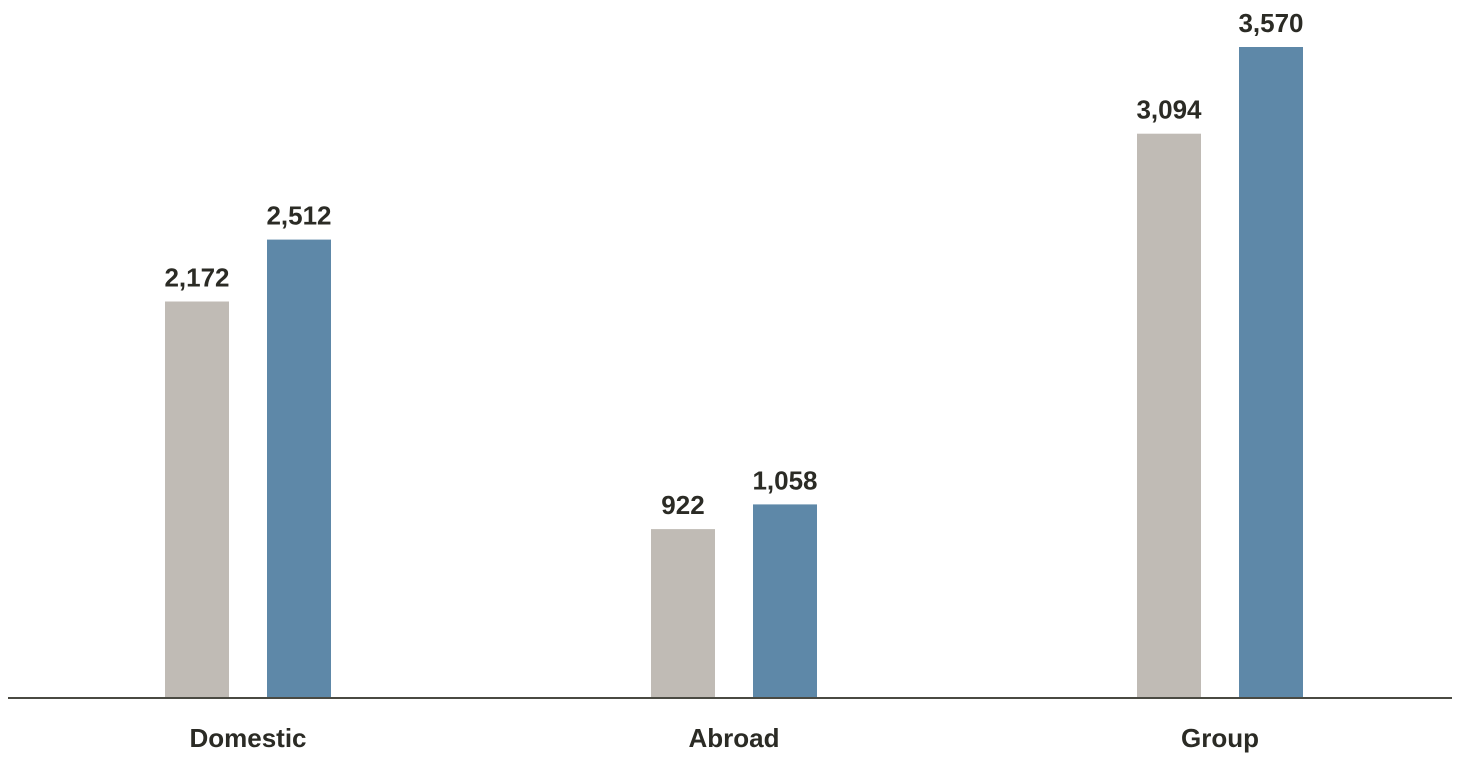 This screenshot has height=757, width=1460. I want to click on data-label-domestic-series-1: 2,172, so click(196, 278).